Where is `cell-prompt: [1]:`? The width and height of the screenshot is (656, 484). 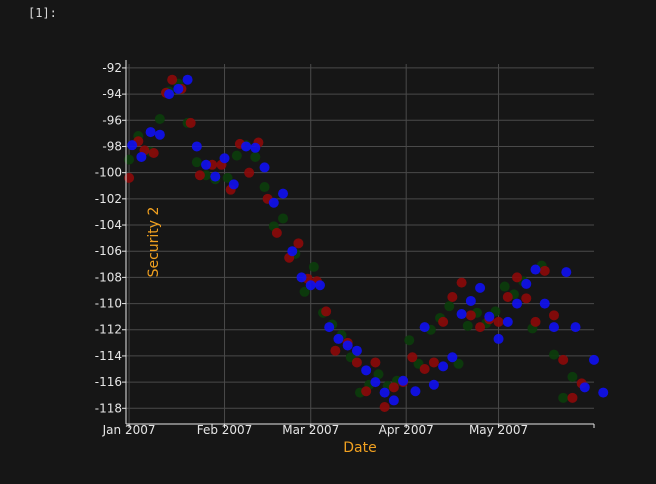 cell-prompt: [1]: is located at coordinates (42, 13).